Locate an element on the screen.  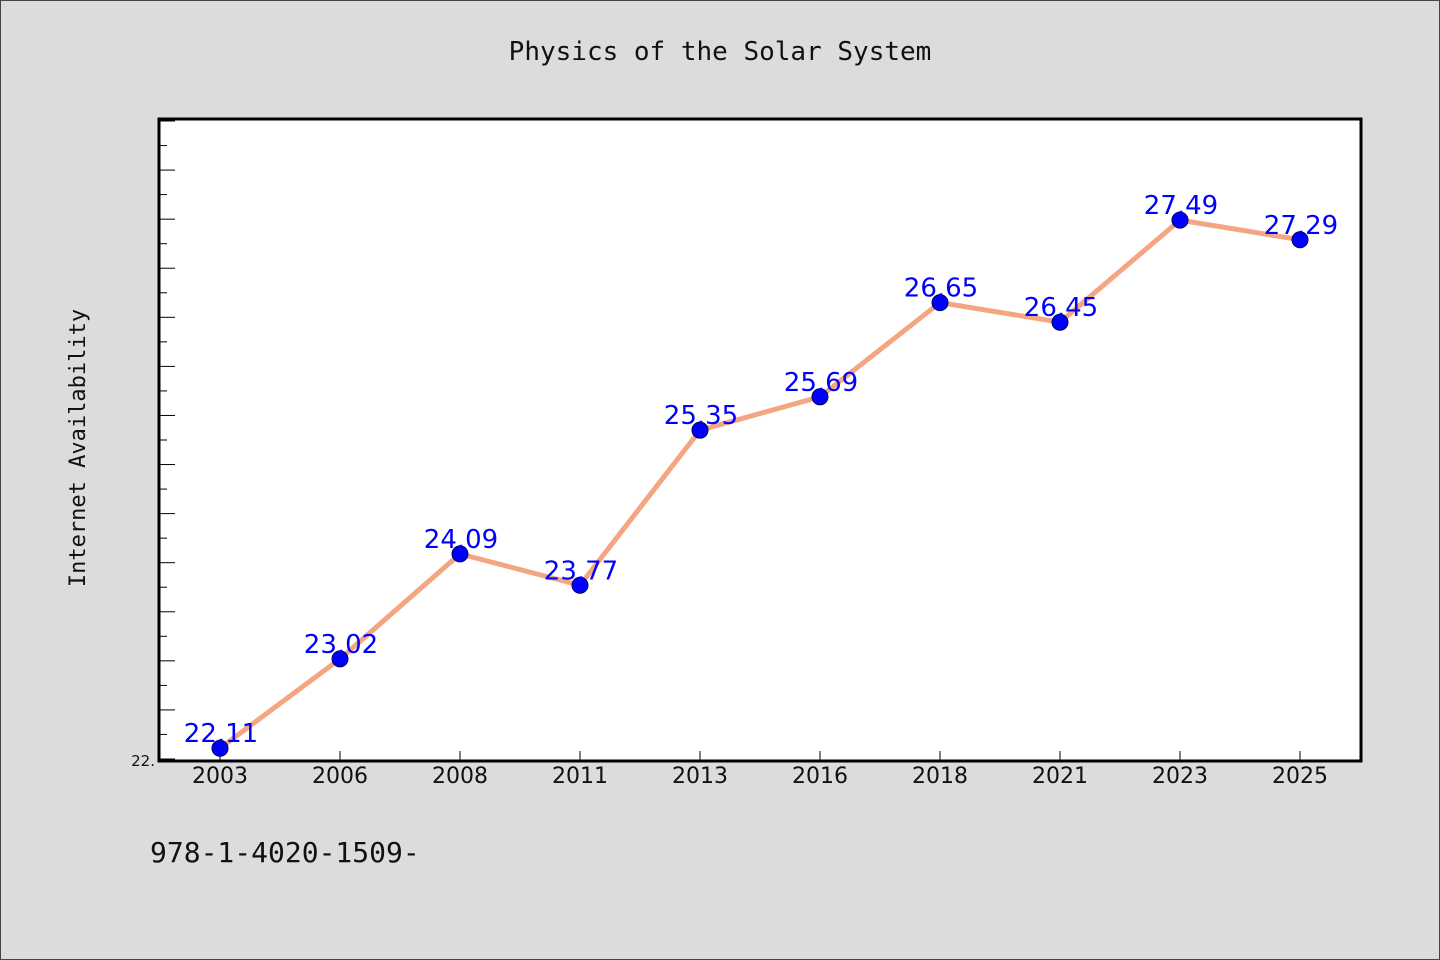
data-label: 26.65 is located at coordinates (941, 289).